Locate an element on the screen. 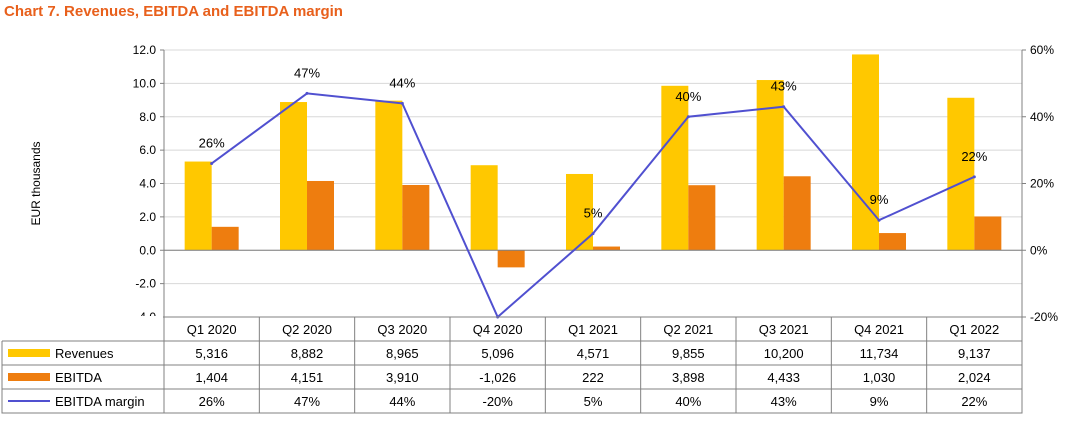  data-table-header-blank is located at coordinates (81, 328).